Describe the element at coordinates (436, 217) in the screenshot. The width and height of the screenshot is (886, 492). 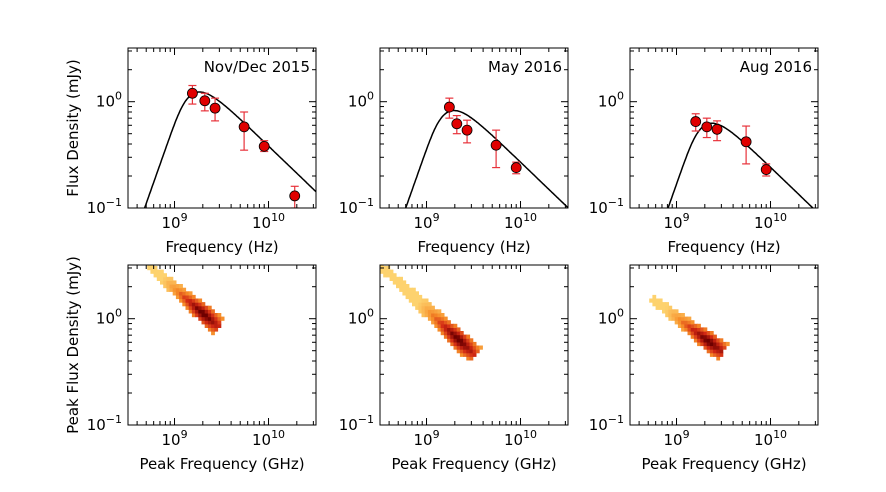
I see `x-tick-label-exponent: 9` at that location.